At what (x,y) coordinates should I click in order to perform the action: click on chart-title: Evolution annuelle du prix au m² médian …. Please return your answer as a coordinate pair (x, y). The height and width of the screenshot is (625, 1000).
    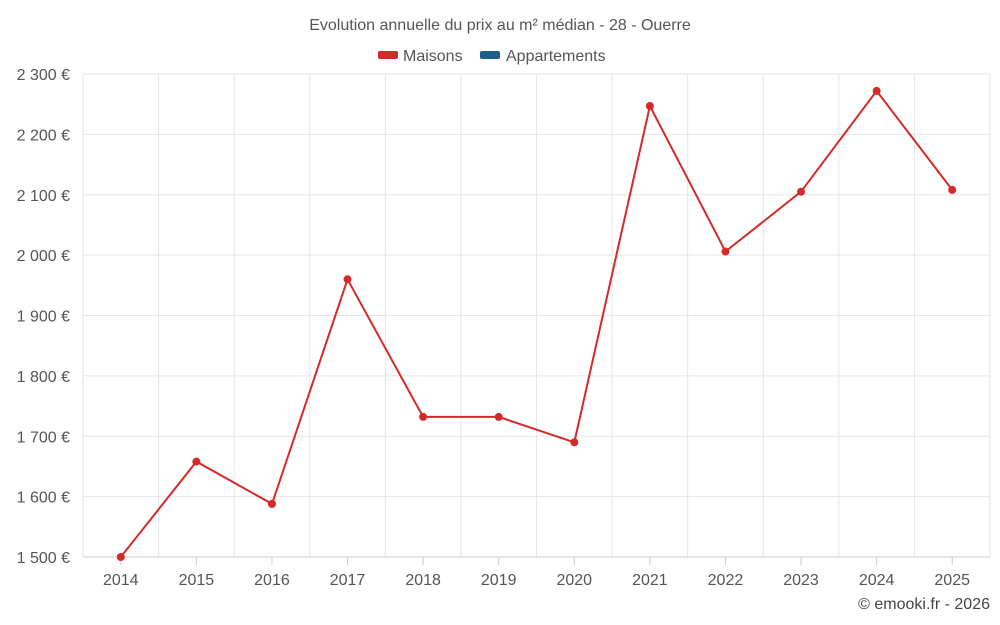
    Looking at the image, I should click on (500, 25).